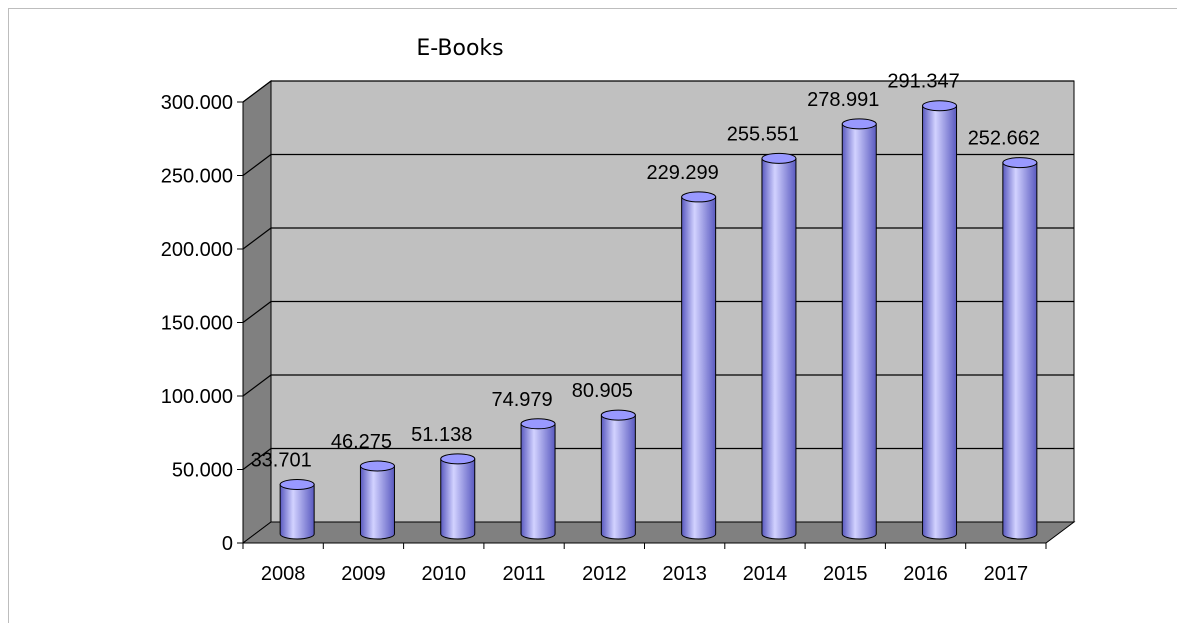 The image size is (1178, 624). I want to click on x-tick-label: 2013, so click(684, 574).